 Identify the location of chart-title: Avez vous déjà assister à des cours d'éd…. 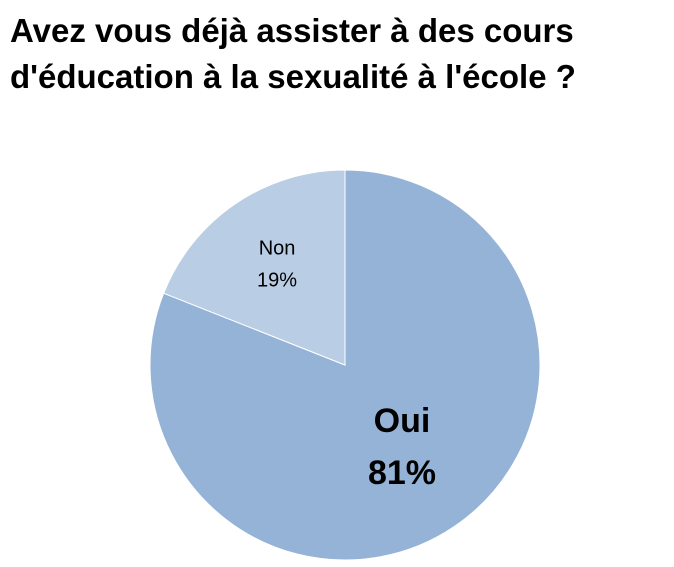
(293, 53).